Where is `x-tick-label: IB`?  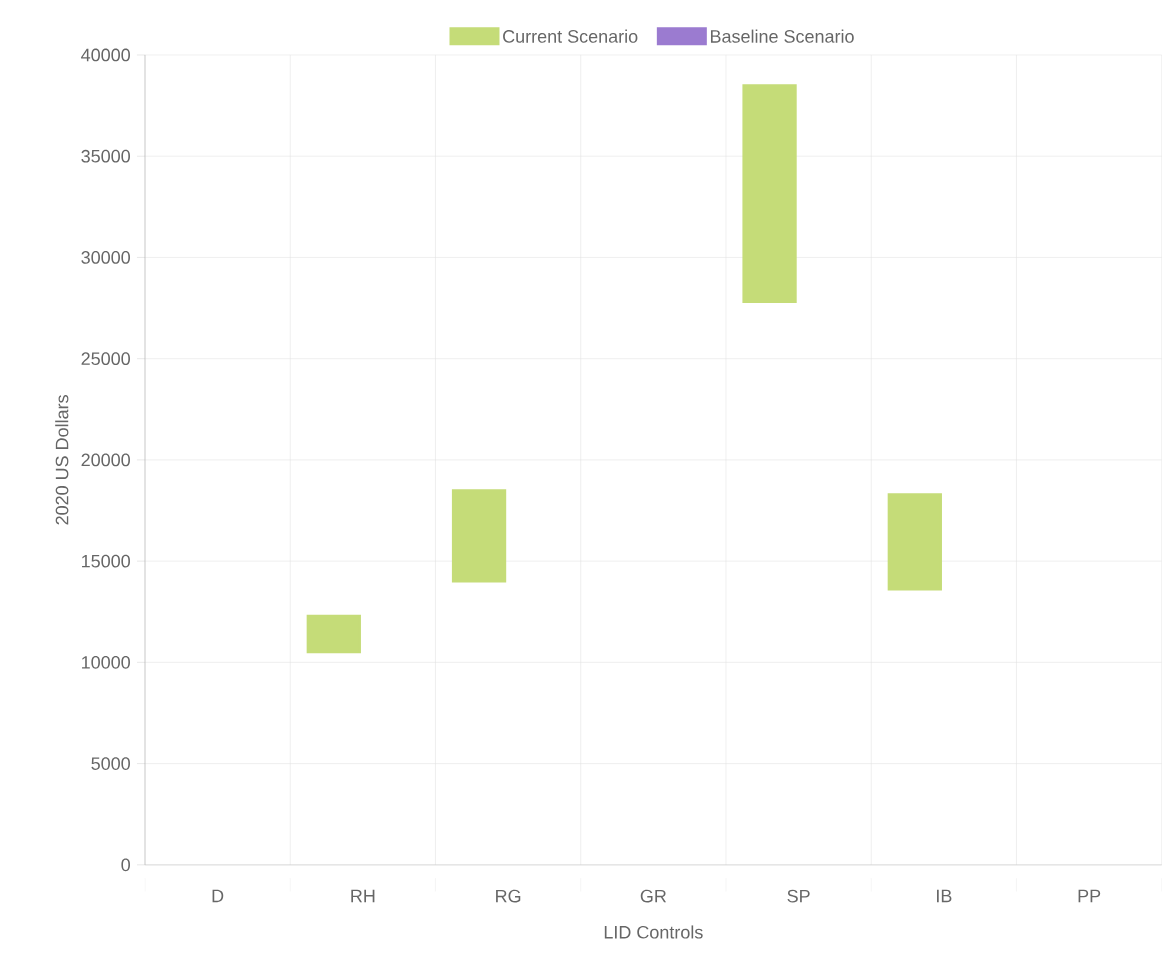 x-tick-label: IB is located at coordinates (944, 896).